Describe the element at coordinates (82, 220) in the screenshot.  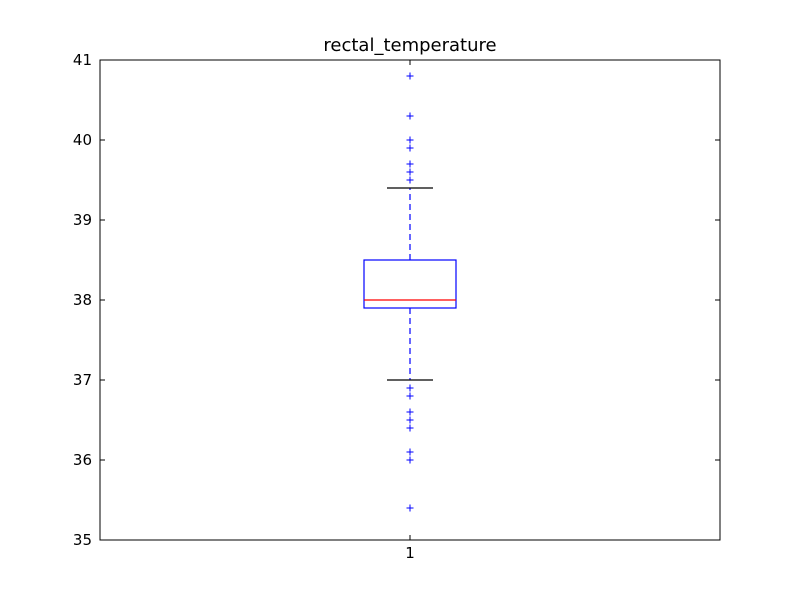
I see `y-tick-label: 39` at that location.